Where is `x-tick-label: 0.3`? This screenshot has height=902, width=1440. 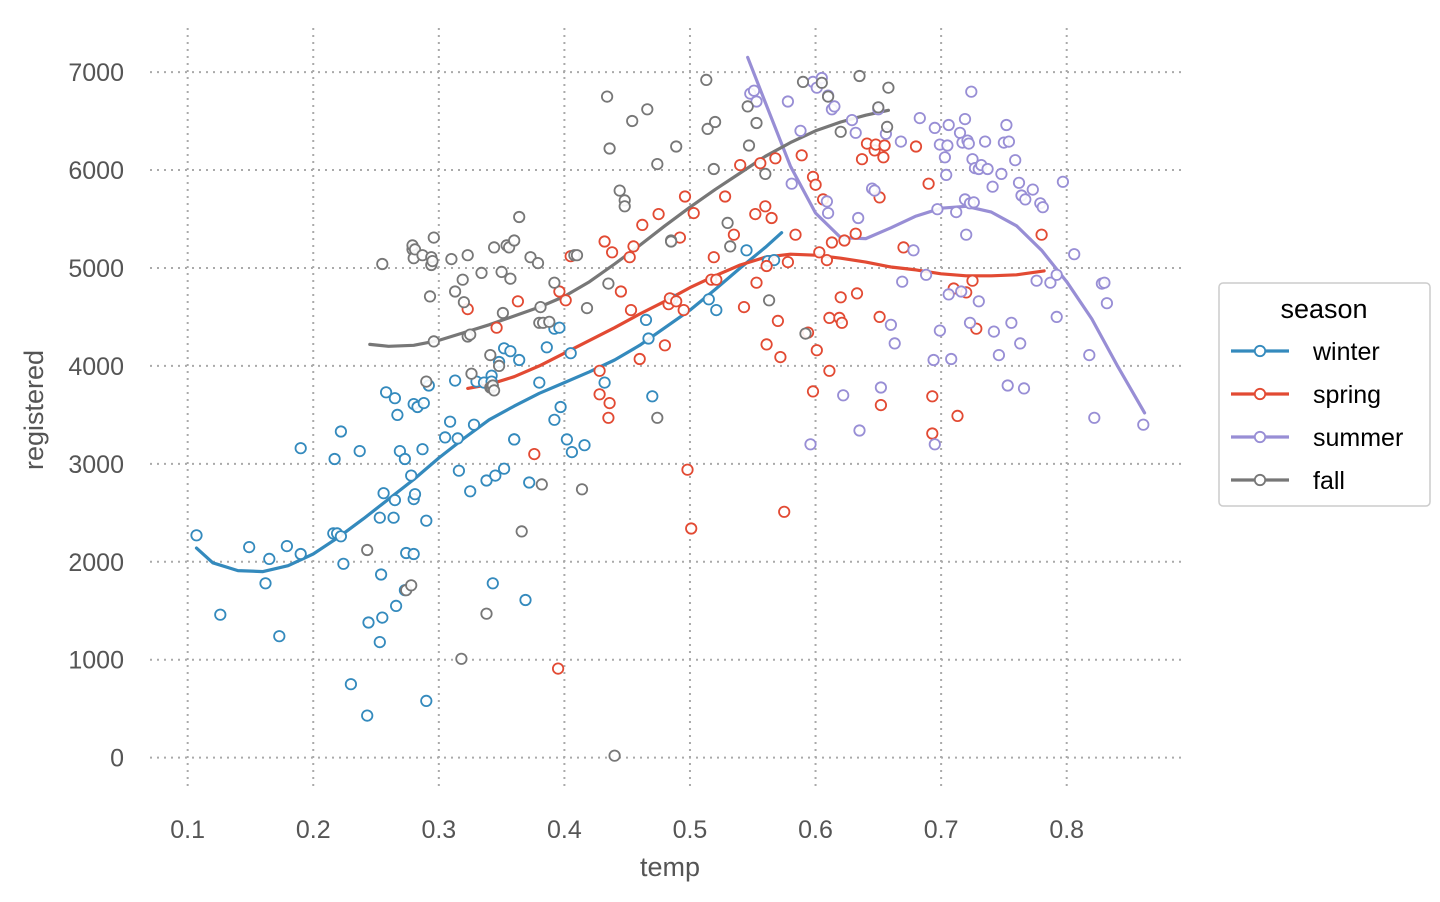
x-tick-label: 0.3 is located at coordinates (438, 830).